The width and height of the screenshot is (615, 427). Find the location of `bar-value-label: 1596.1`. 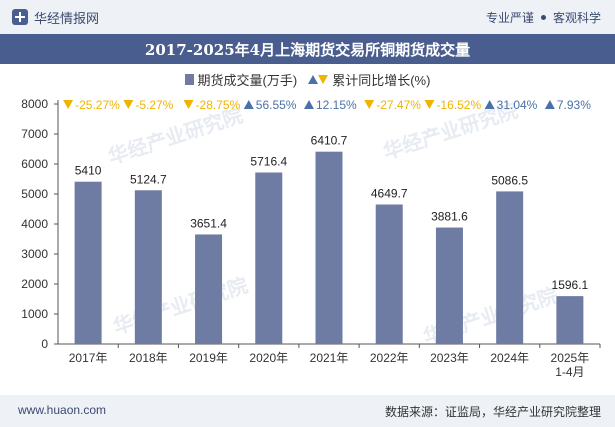

bar-value-label: 1596.1 is located at coordinates (570, 285).